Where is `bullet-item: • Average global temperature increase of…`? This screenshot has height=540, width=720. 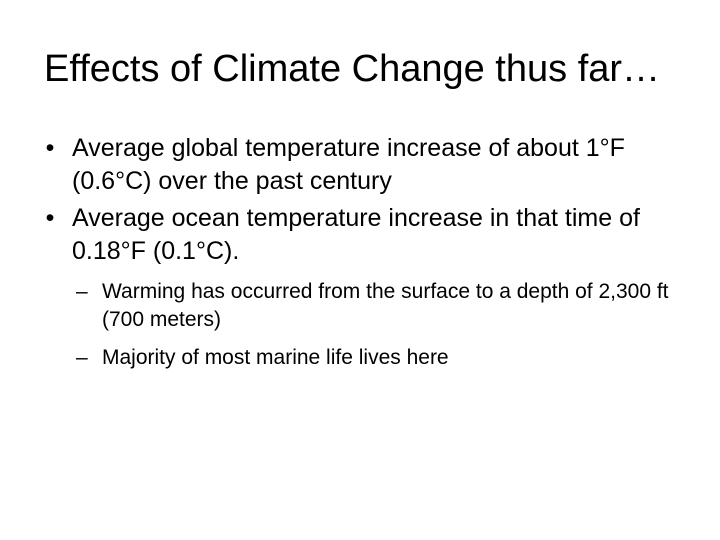
bullet-item: • Average global temperature increase of… is located at coordinates (366, 165).